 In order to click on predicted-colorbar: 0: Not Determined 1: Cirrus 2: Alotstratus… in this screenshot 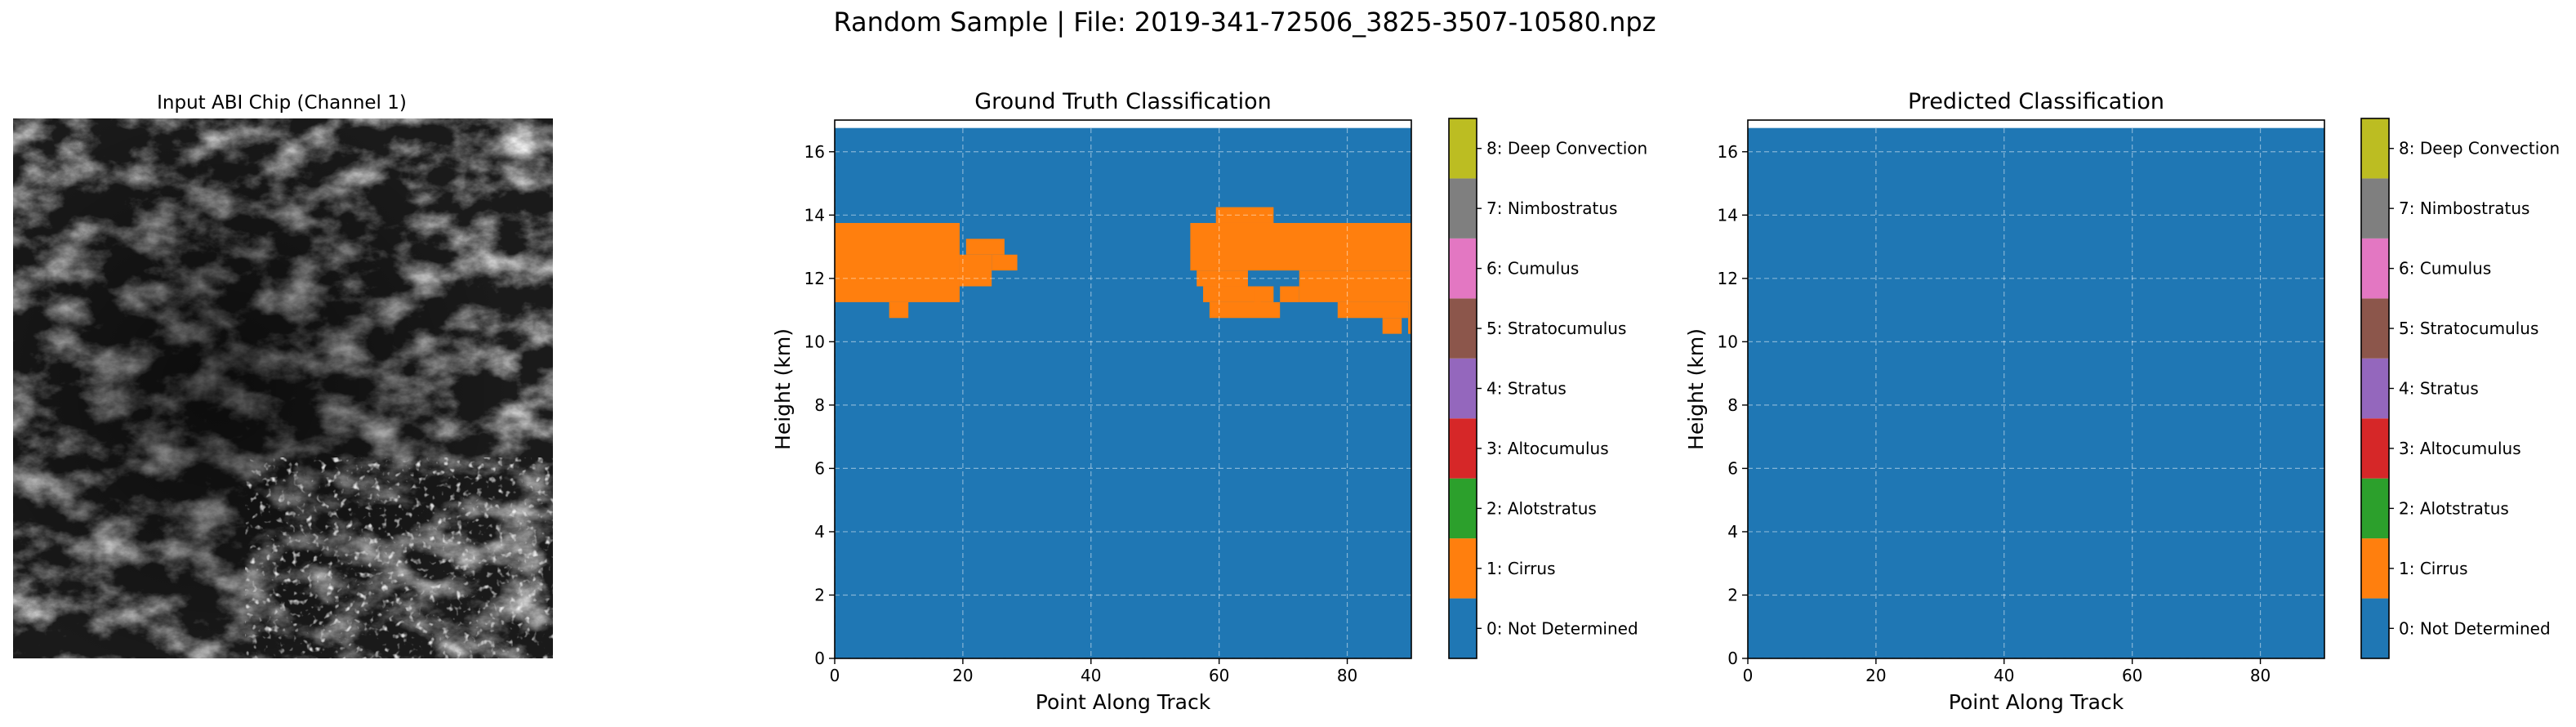, I will do `click(2460, 388)`.